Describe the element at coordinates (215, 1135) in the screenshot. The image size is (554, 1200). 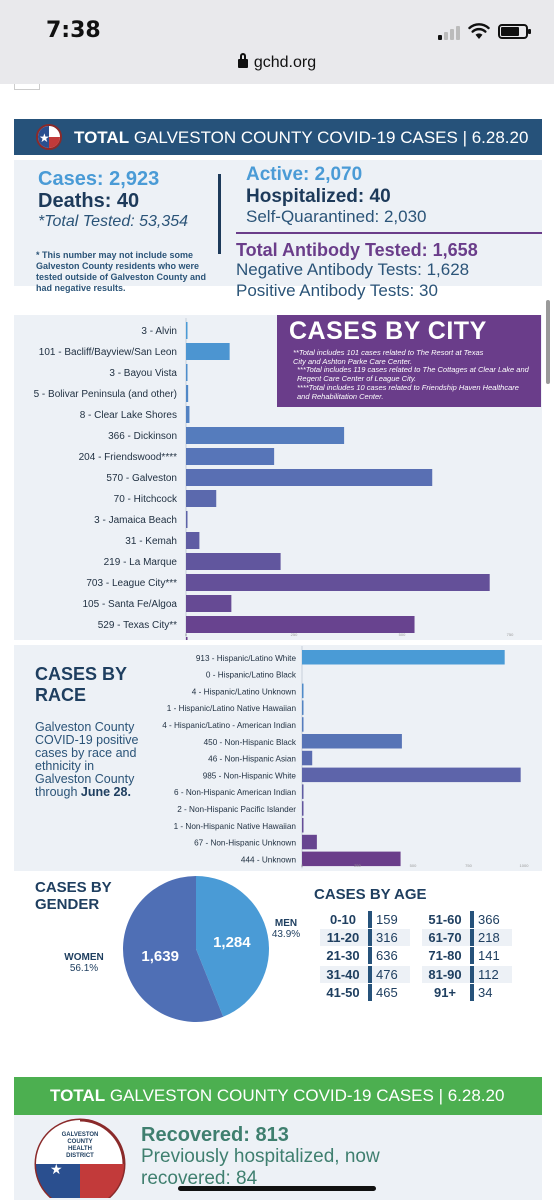
I see `recovered-total: Recovered: 813` at that location.